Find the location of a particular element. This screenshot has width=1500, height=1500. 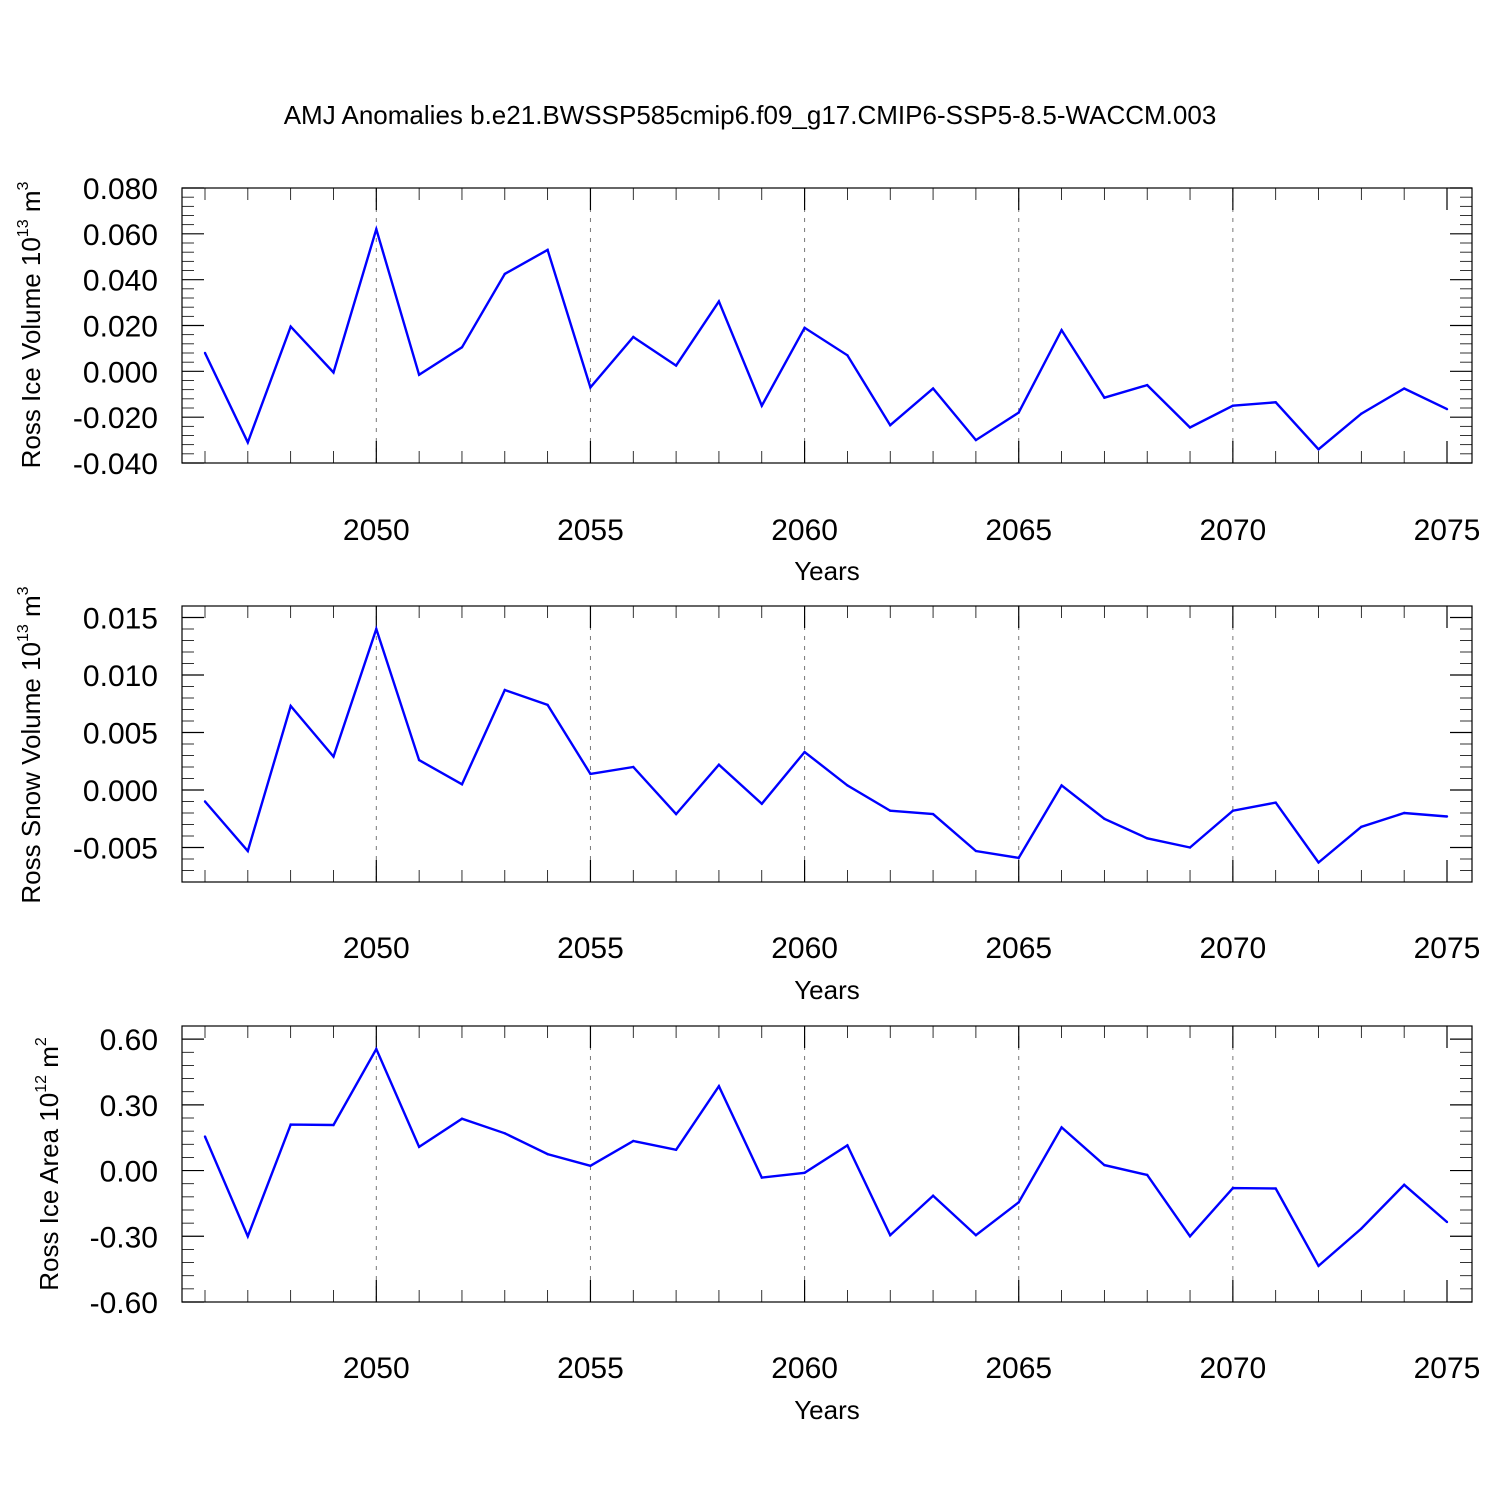

y-axis-title: Ross Ice Volume 1013 m3 is located at coordinates (30, 324).